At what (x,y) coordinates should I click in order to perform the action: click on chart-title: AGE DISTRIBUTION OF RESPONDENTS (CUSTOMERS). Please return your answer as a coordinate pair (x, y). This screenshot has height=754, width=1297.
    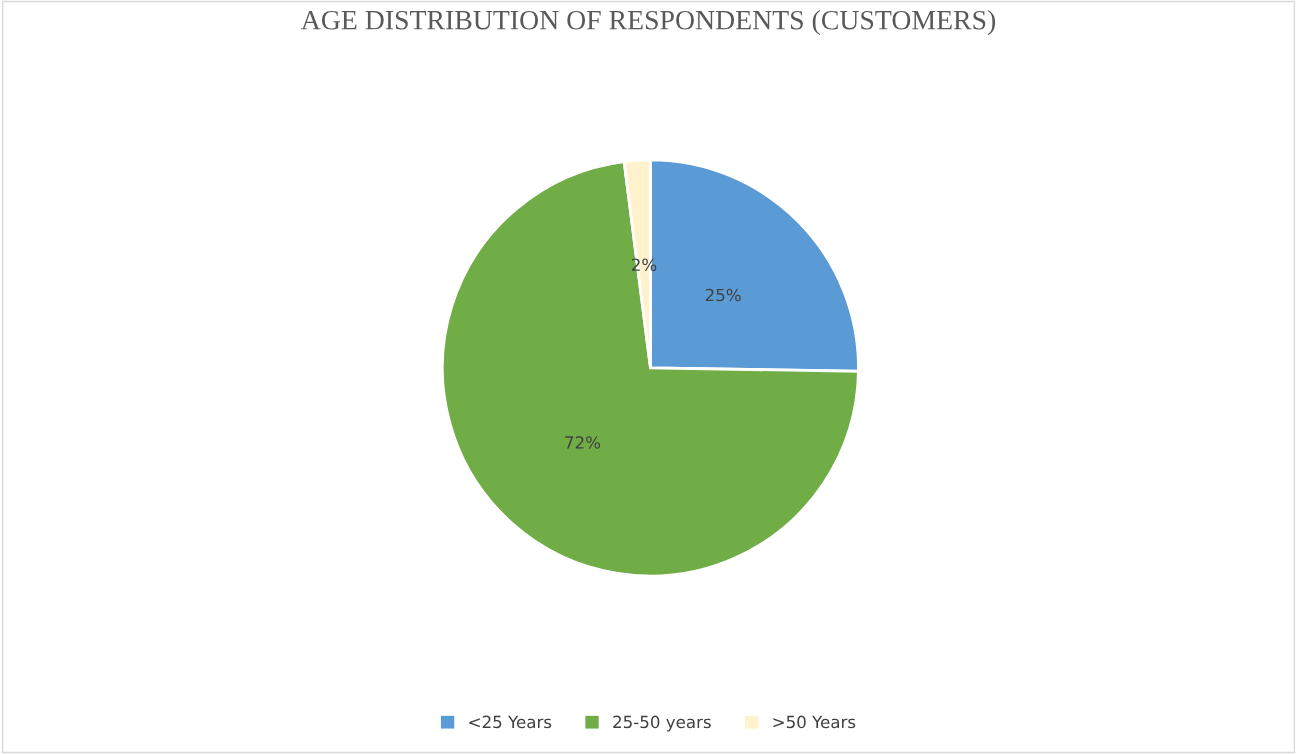
    Looking at the image, I should click on (648, 23).